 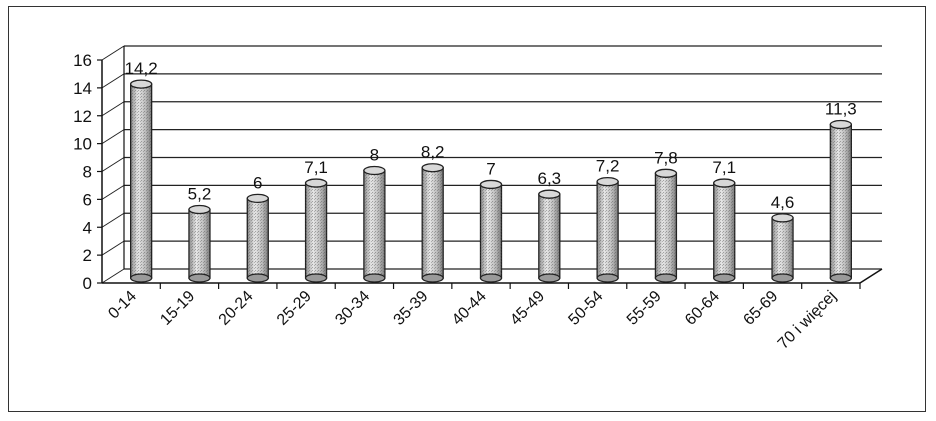 I want to click on category-label: 60-64, so click(x=702, y=308).